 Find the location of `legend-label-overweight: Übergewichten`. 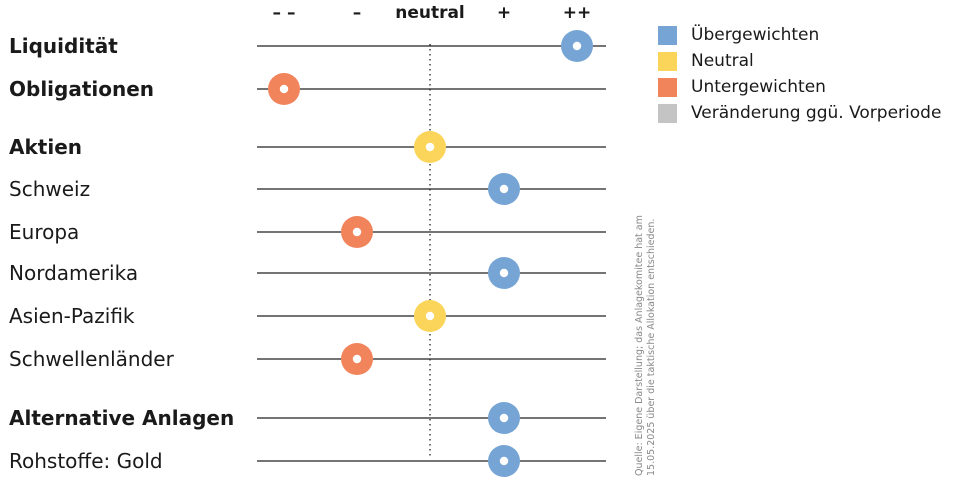

legend-label-overweight: Übergewichten is located at coordinates (755, 35).